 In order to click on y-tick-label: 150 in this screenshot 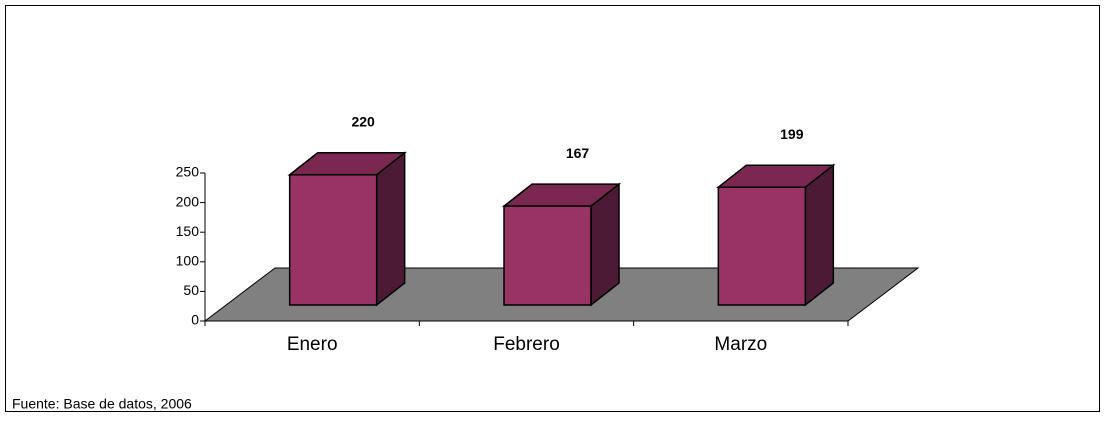, I will do `click(188, 231)`.